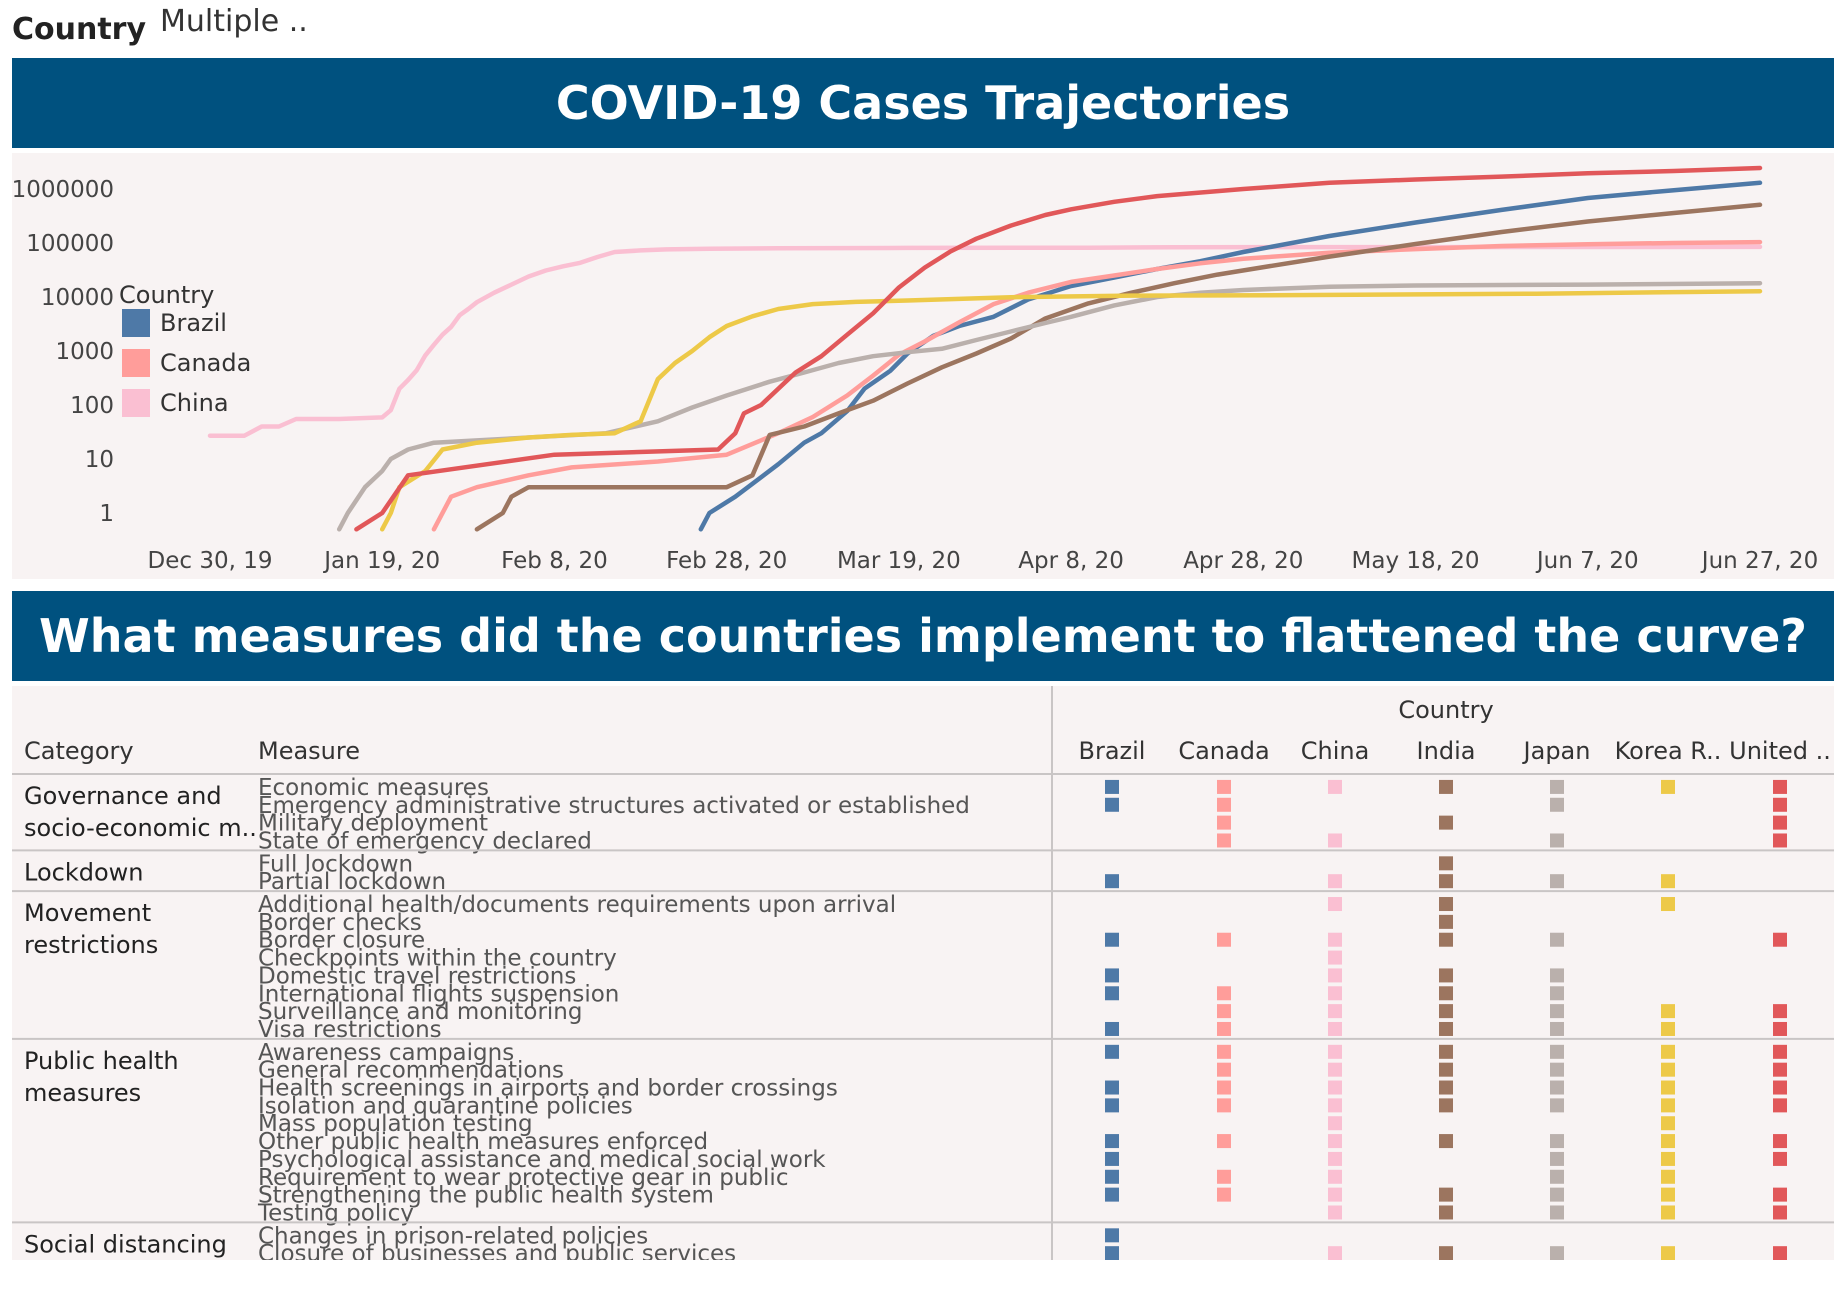  Describe the element at coordinates (136, 323) in the screenshot. I see `legend-swatch-brazil` at that location.